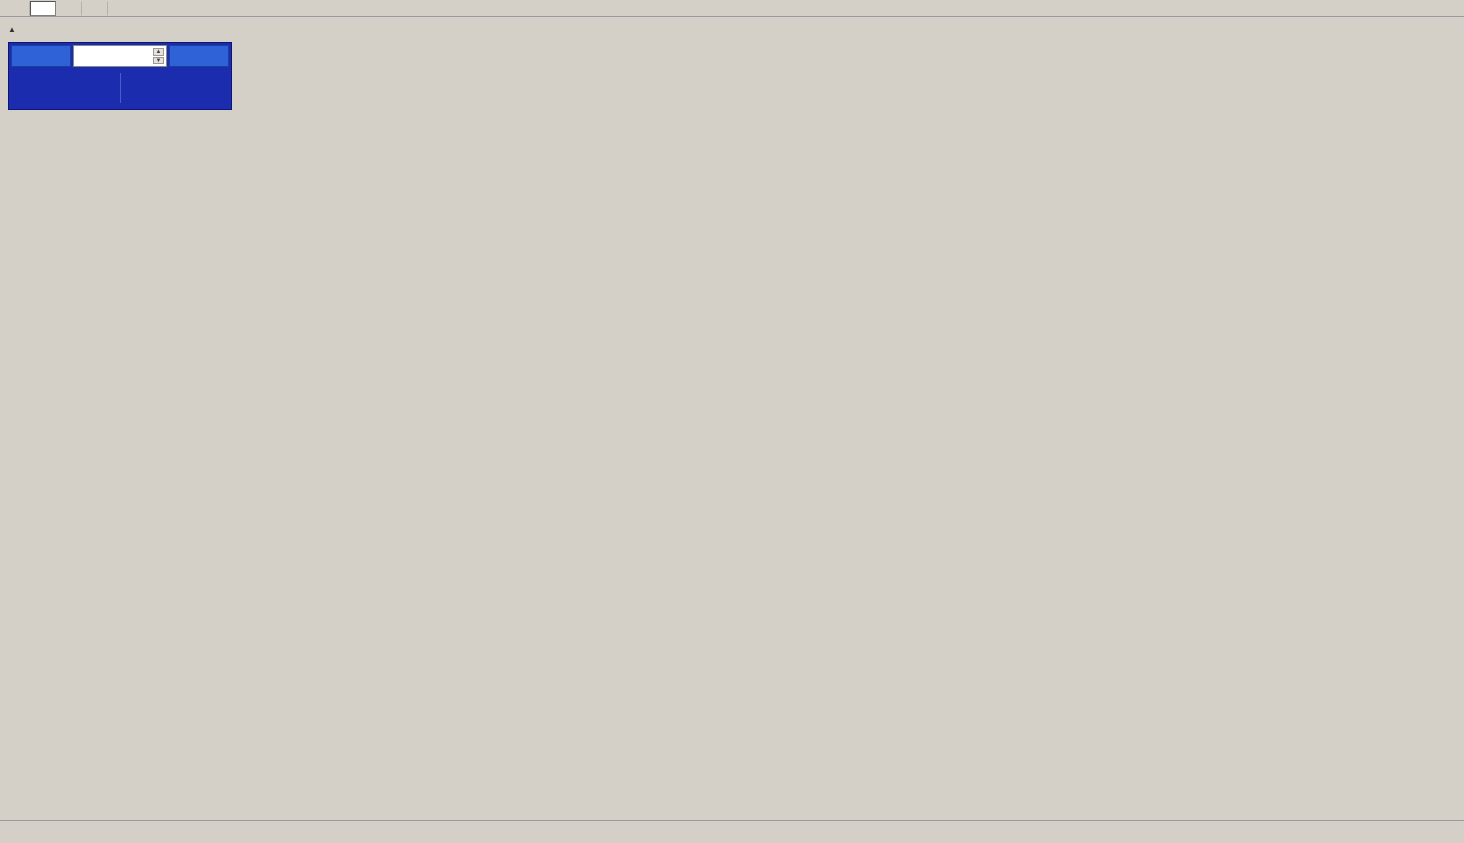 The image size is (1464, 843). What do you see at coordinates (12, 29) in the screenshot?
I see `ohlc-marker-icon: ▲` at bounding box center [12, 29].